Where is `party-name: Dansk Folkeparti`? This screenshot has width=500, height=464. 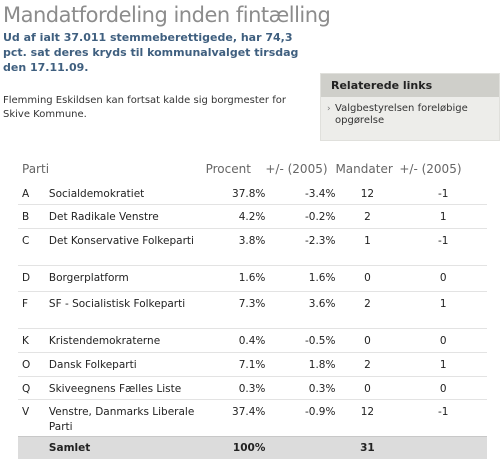
party-name: Dansk Folkeparti is located at coordinates (92, 364).